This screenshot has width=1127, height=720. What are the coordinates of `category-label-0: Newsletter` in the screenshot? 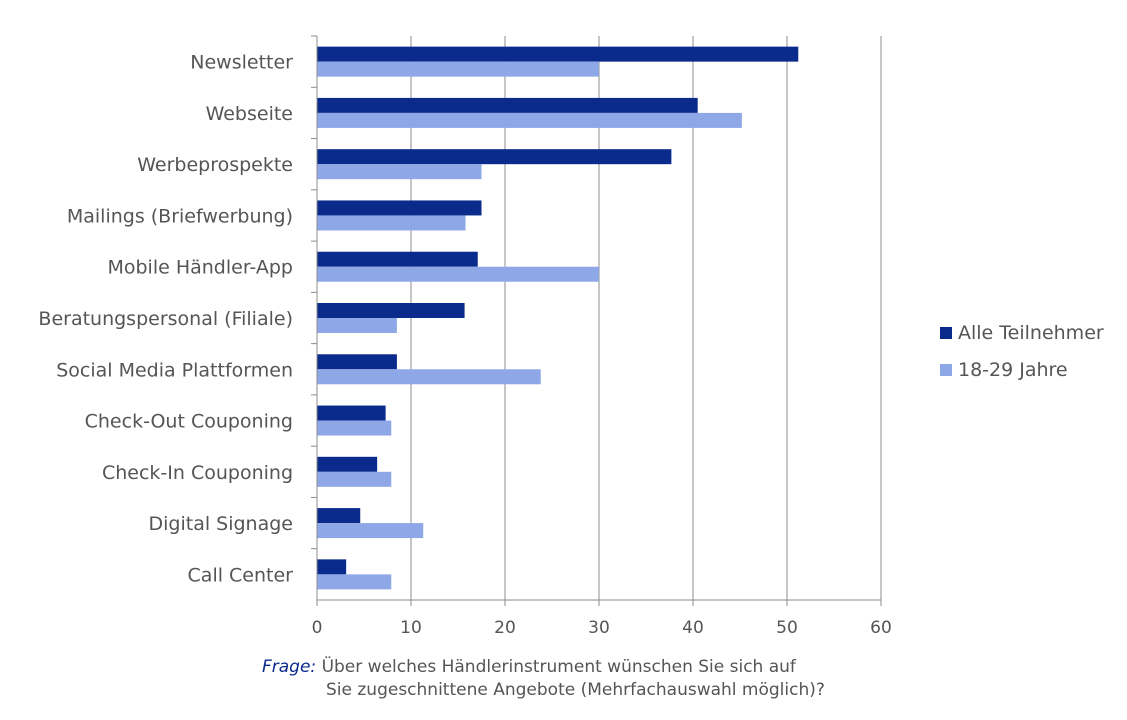 It's located at (241, 63).